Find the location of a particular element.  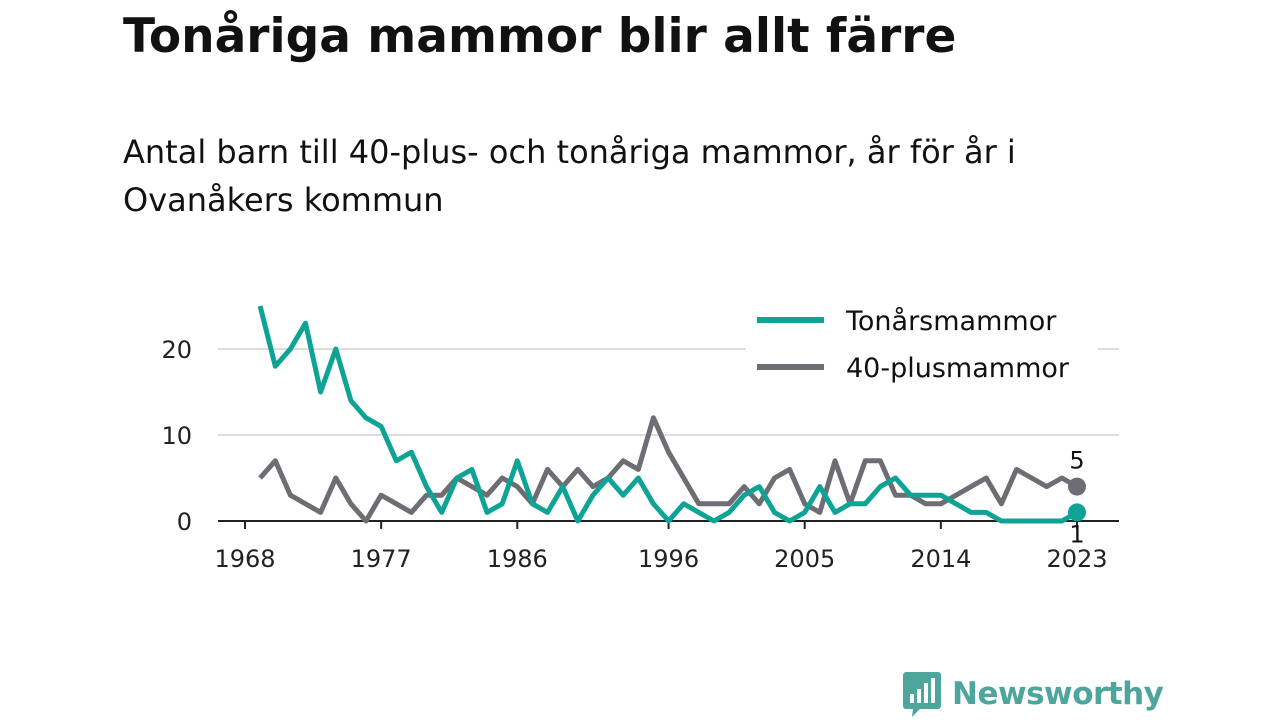

chart-title: Tonåriga mammor blir allt färre is located at coordinates (540, 36).